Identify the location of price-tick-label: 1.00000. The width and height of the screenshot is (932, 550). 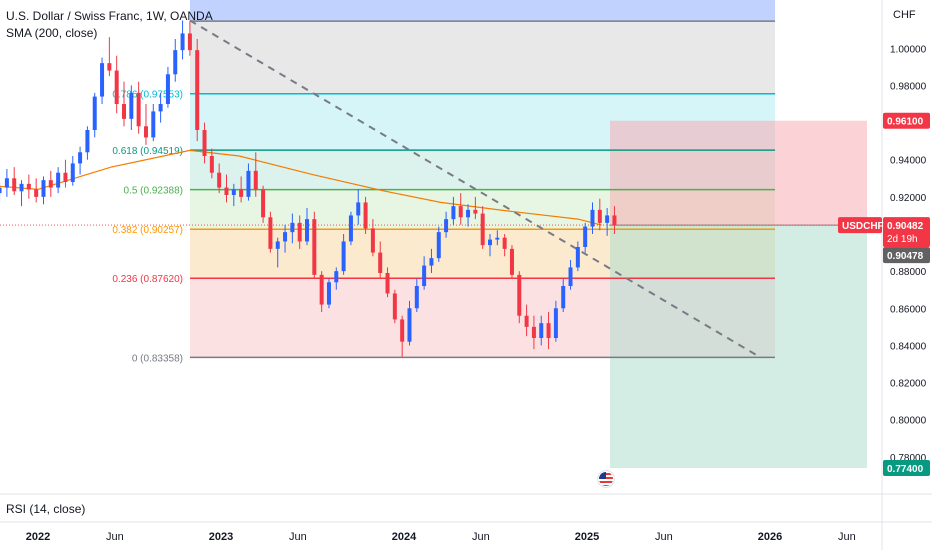
(908, 49).